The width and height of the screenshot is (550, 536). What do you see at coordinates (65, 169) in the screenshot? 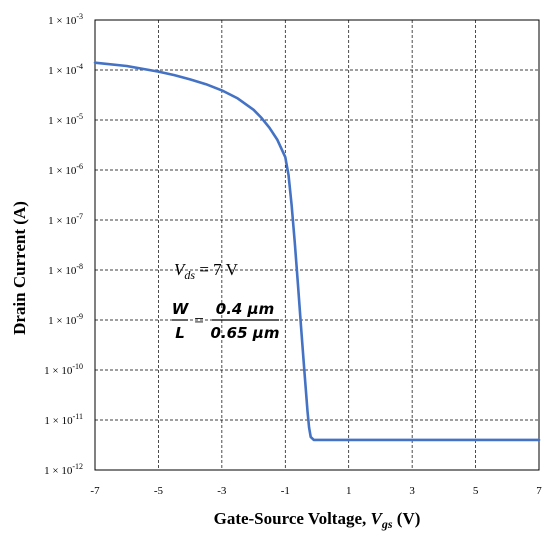
I see `y-tick-label: 1 × 10⁻⁶` at bounding box center [65, 169].